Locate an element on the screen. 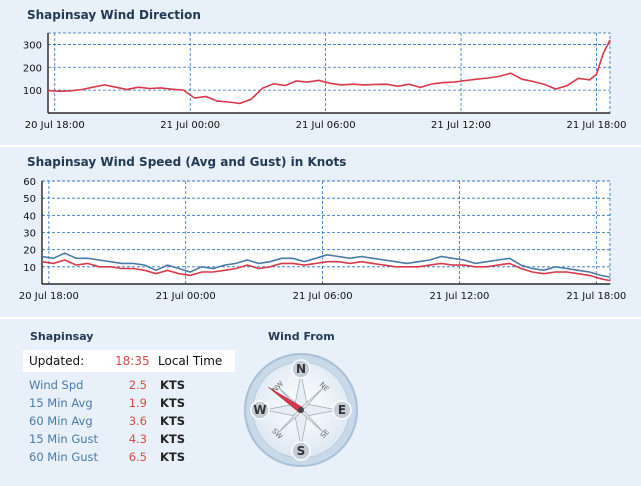 Image resolution: width=641 pixels, height=486 pixels. compass-label-n: N is located at coordinates (301, 369).